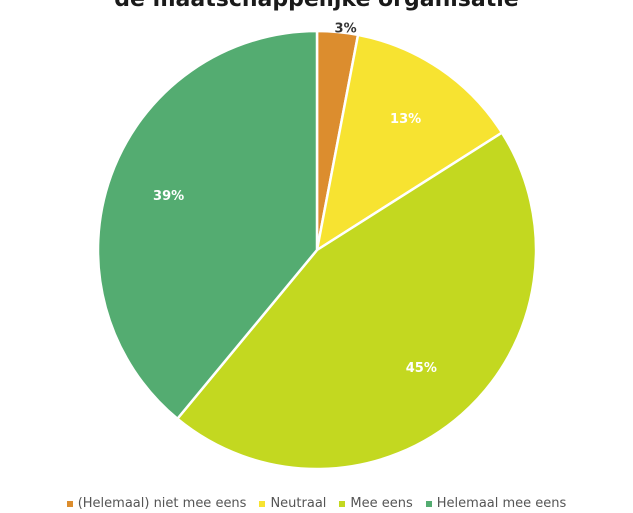 The image size is (633, 513). I want to click on data-label-1: 3%, so click(346, 29).